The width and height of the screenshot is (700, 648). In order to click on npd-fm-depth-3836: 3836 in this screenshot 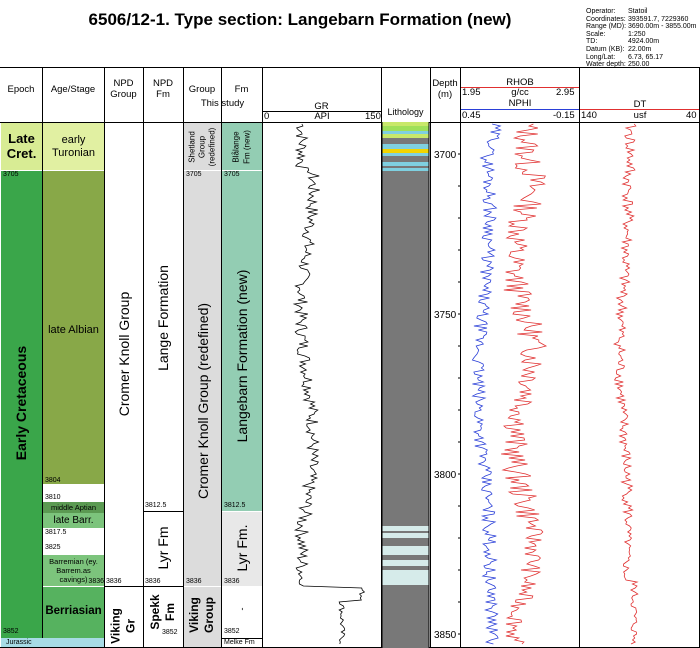, I will do `click(153, 581)`.